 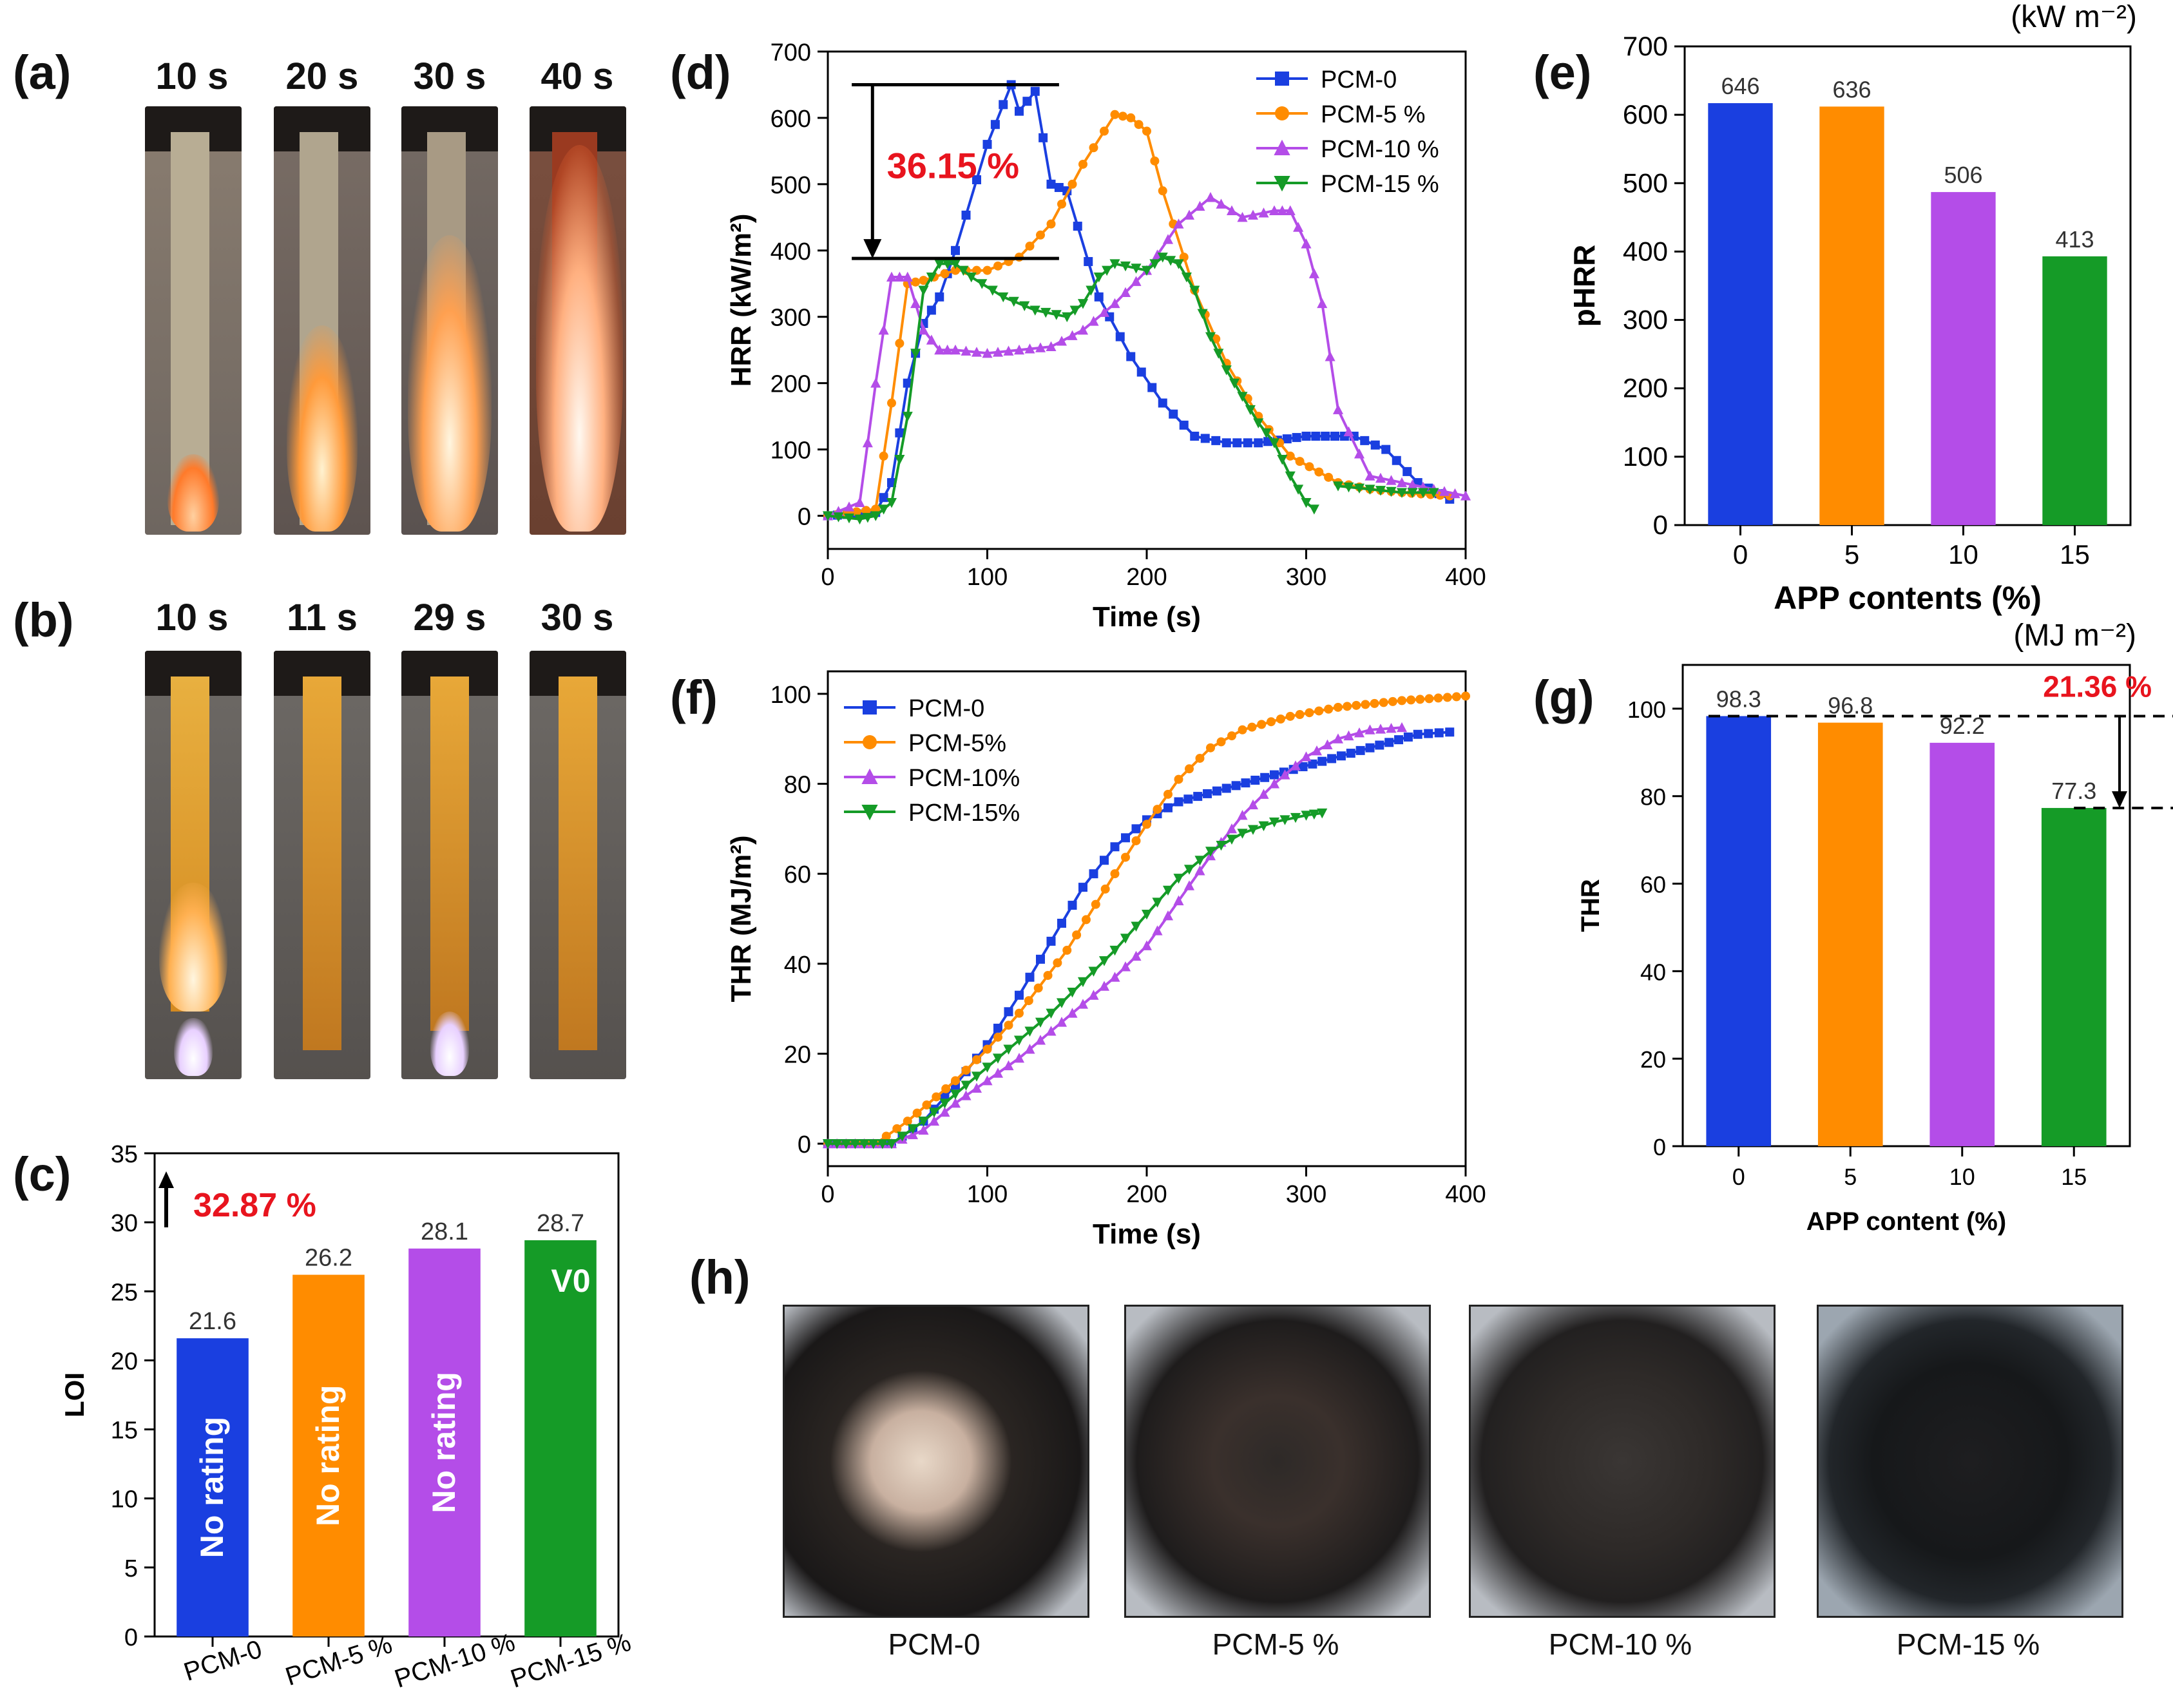 I want to click on x-tick-label: 10, so click(x=1962, y=1177).